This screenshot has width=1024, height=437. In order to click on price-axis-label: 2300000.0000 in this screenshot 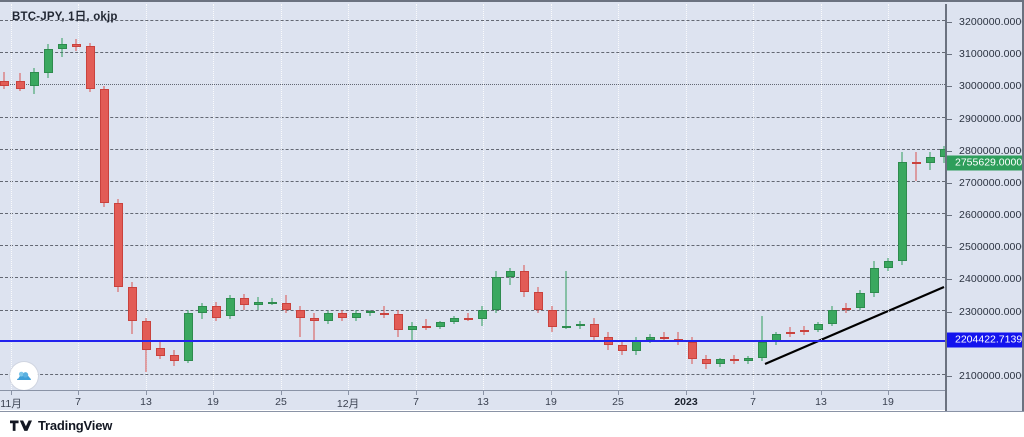, I will do `click(991, 311)`.